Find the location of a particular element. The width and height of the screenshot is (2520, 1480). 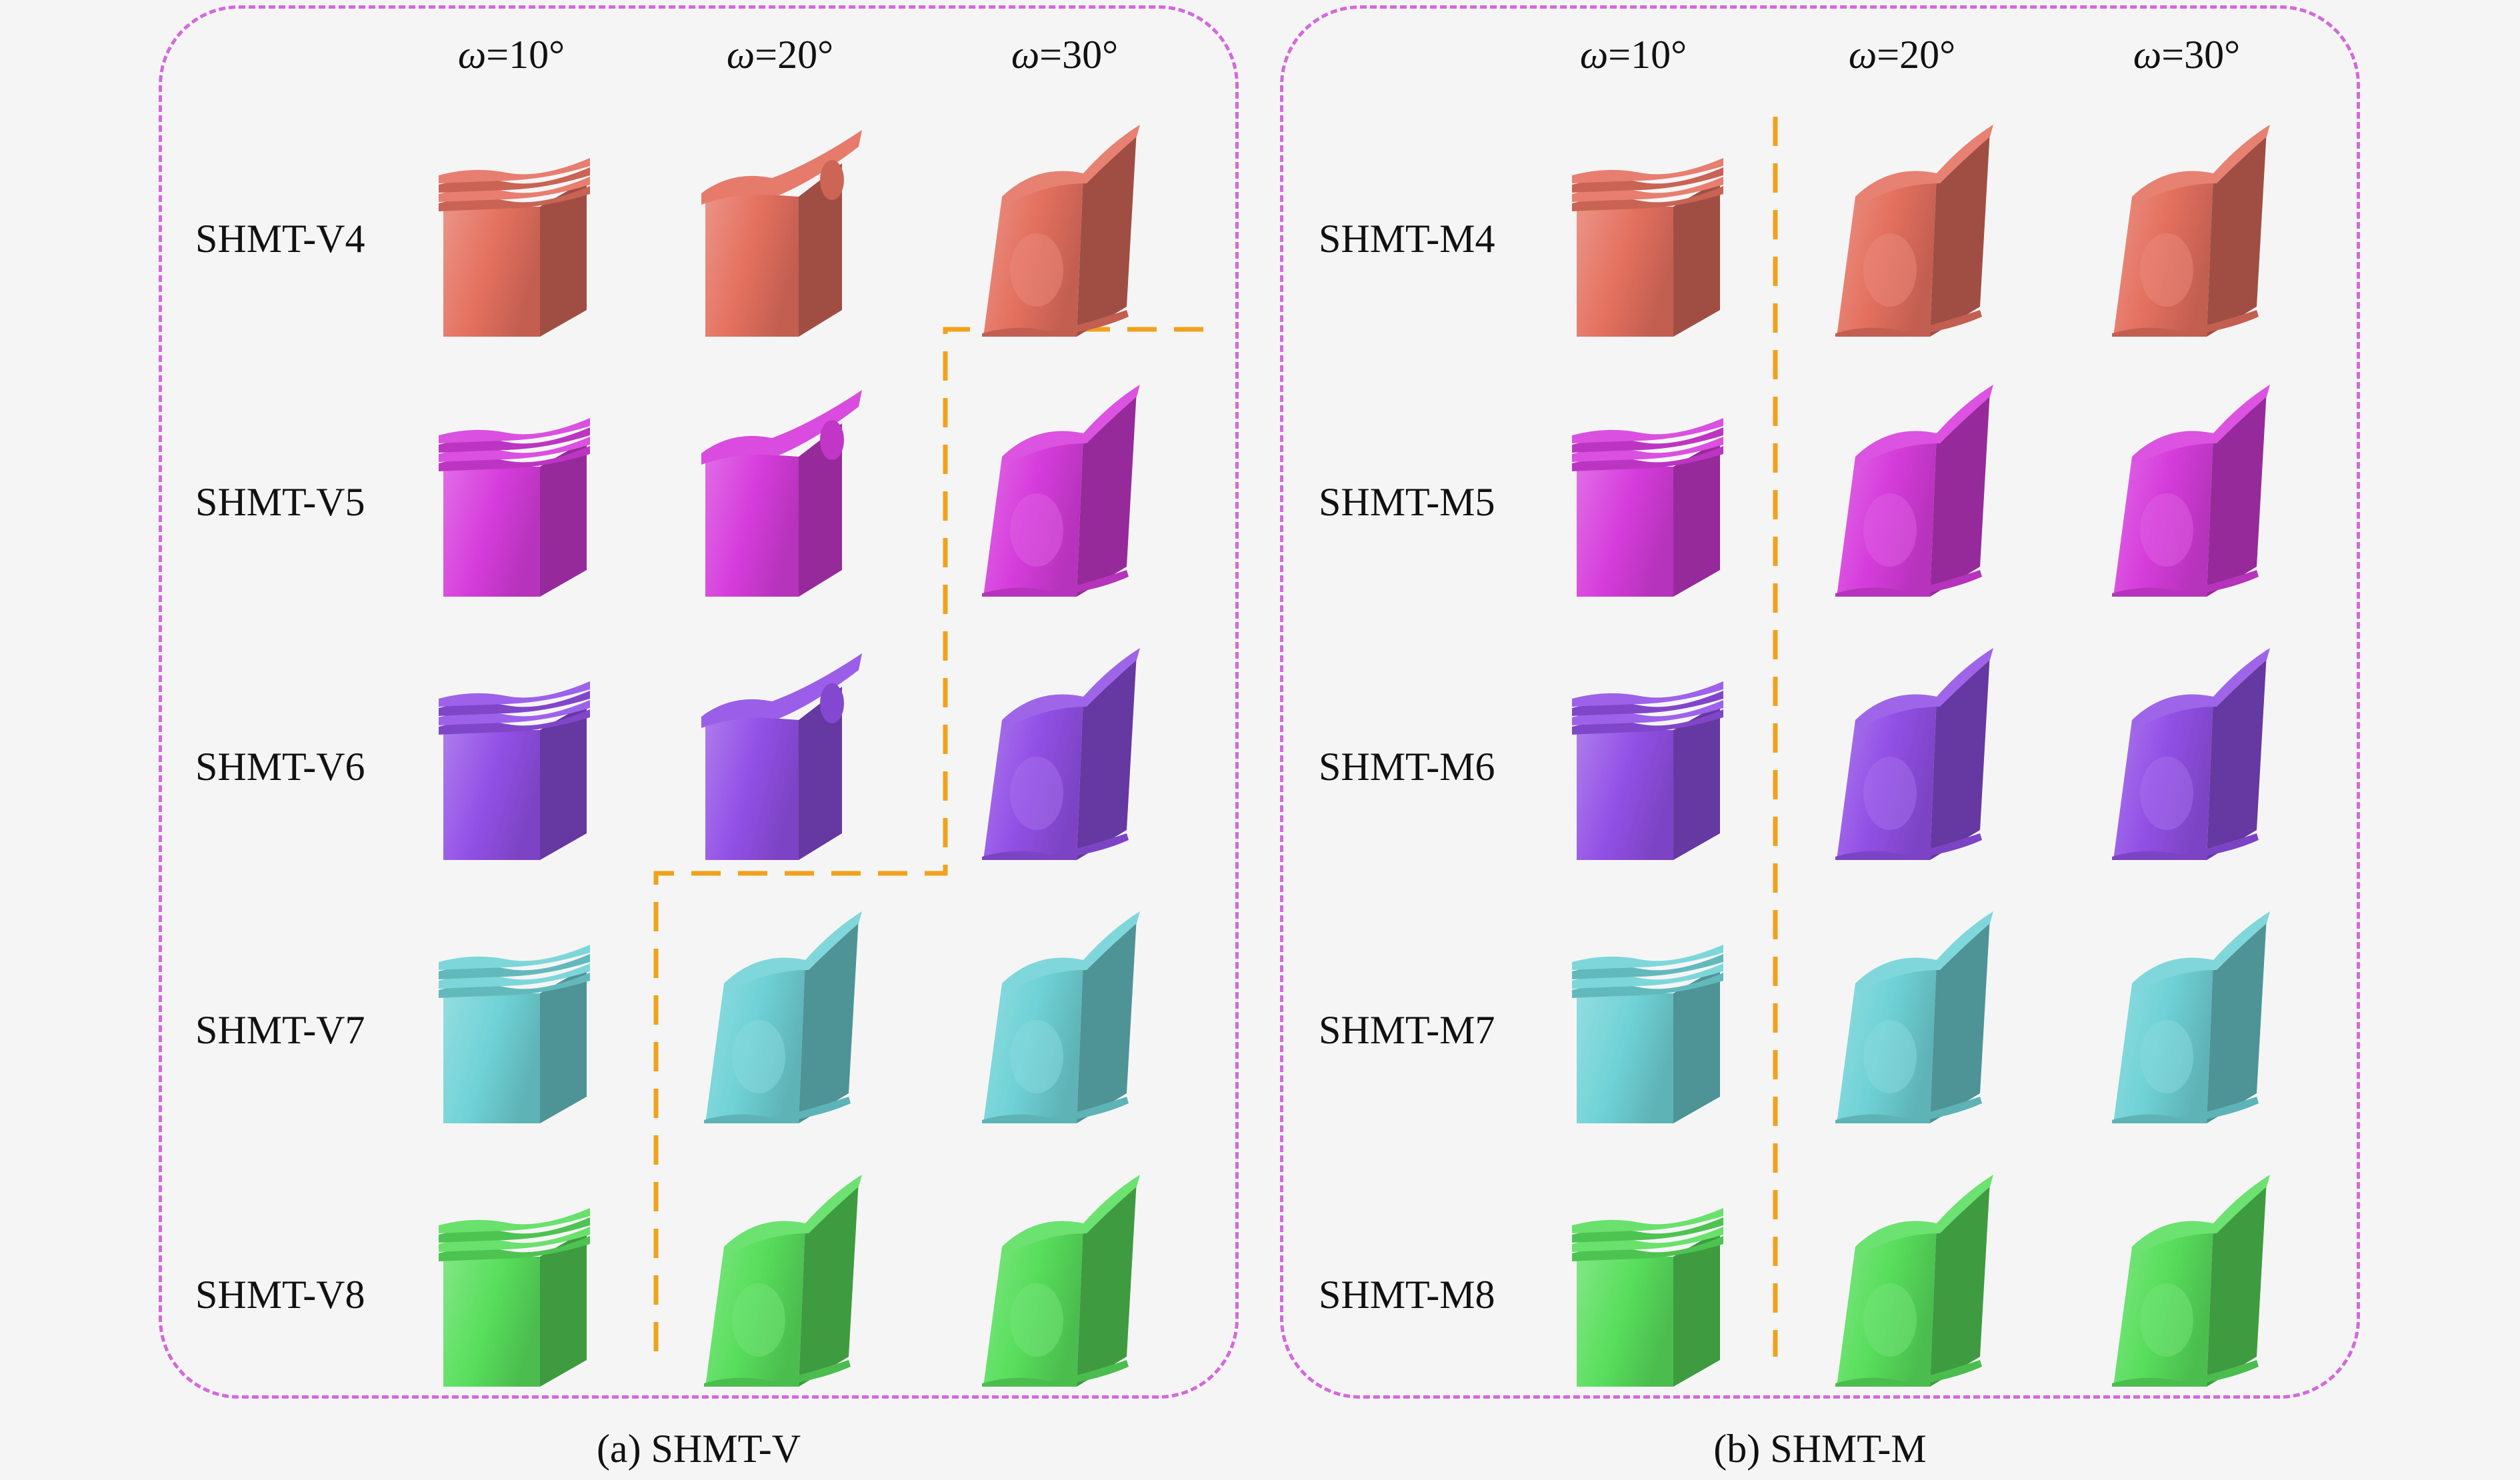

panel-a-col-head-3: ω=30° is located at coordinates (1065, 55).